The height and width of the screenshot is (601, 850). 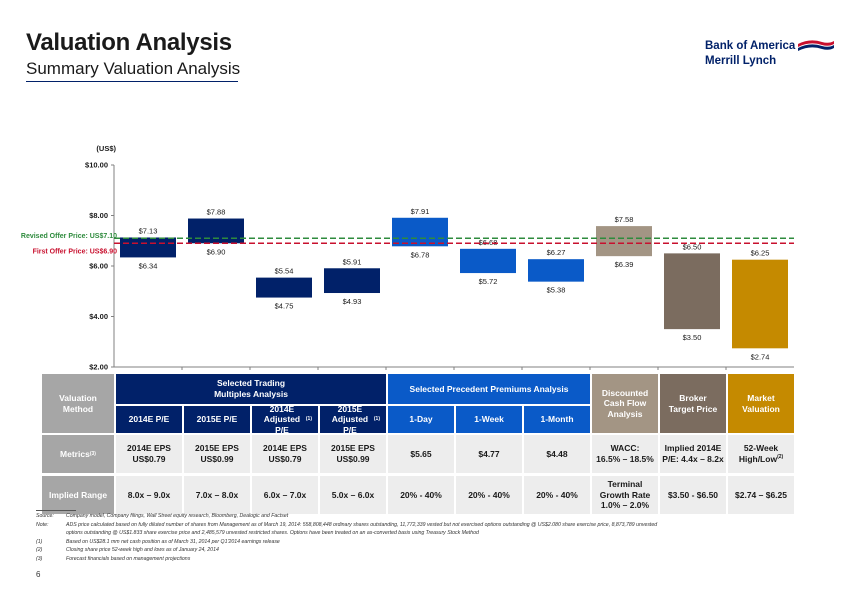 I want to click on subheader-label: 2015E Adjusted P/E, so click(x=350, y=419).